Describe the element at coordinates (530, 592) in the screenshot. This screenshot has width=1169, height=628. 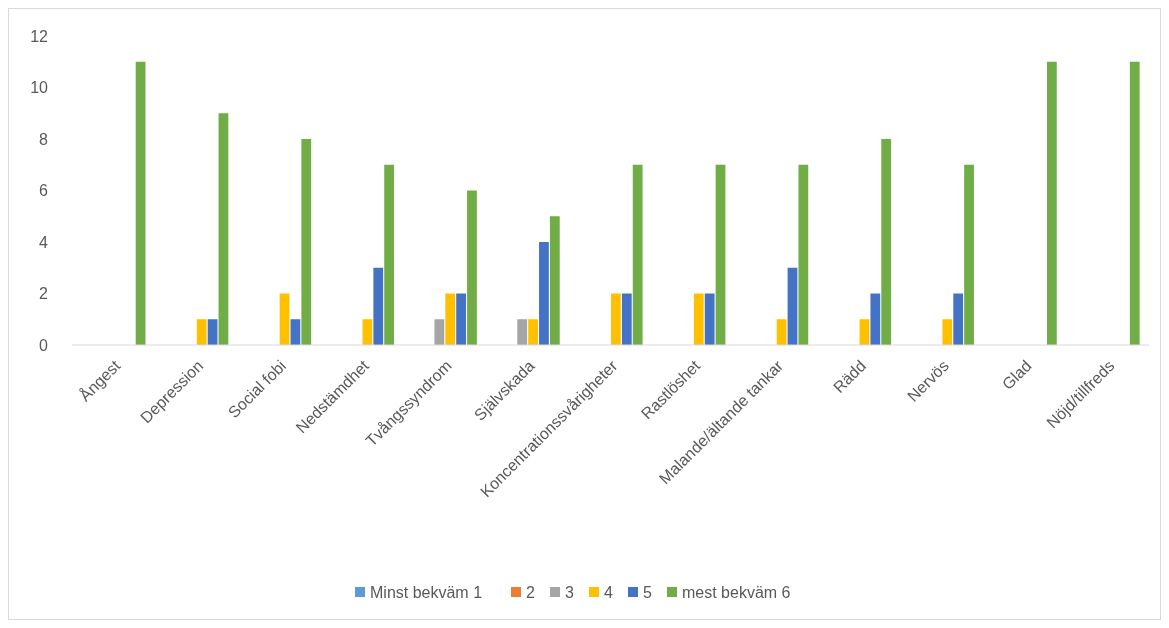
I see `legend-label: 2` at that location.